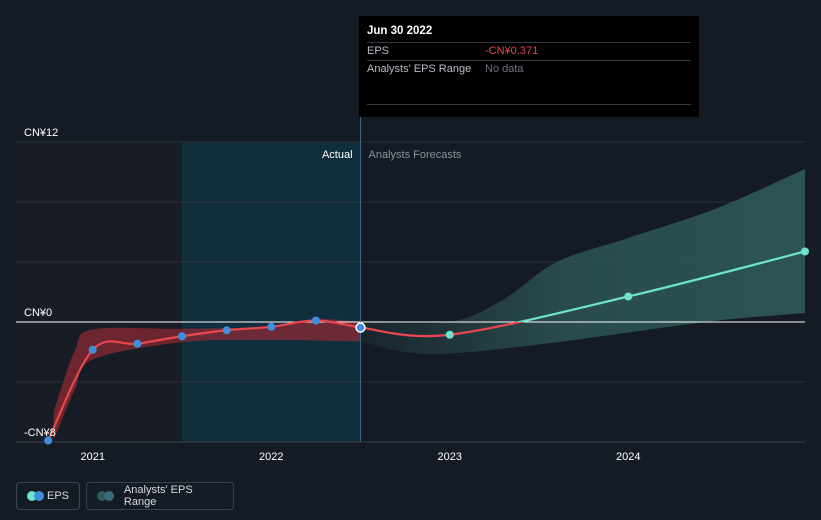  Describe the element at coordinates (57, 496) in the screenshot. I see `legend-eps-label: EPS` at that location.